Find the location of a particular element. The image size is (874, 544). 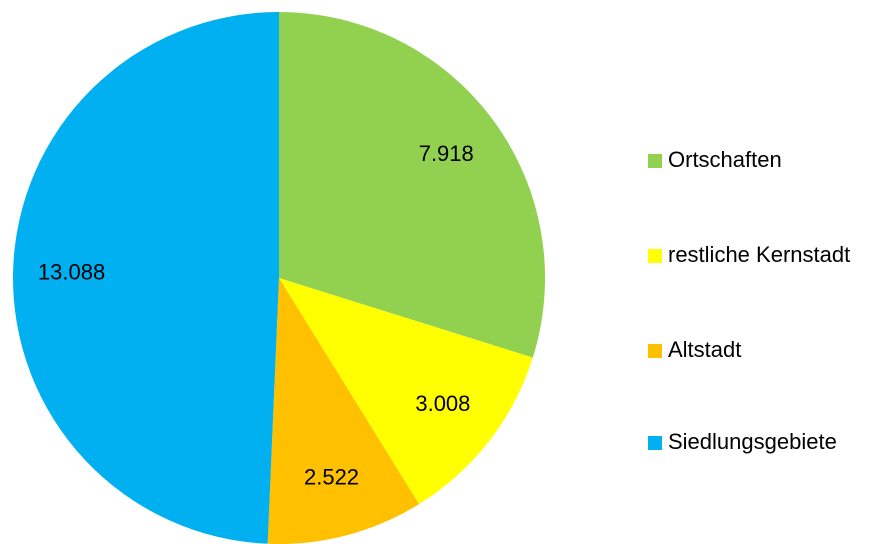

data-label: 7.918 is located at coordinates (446, 153).